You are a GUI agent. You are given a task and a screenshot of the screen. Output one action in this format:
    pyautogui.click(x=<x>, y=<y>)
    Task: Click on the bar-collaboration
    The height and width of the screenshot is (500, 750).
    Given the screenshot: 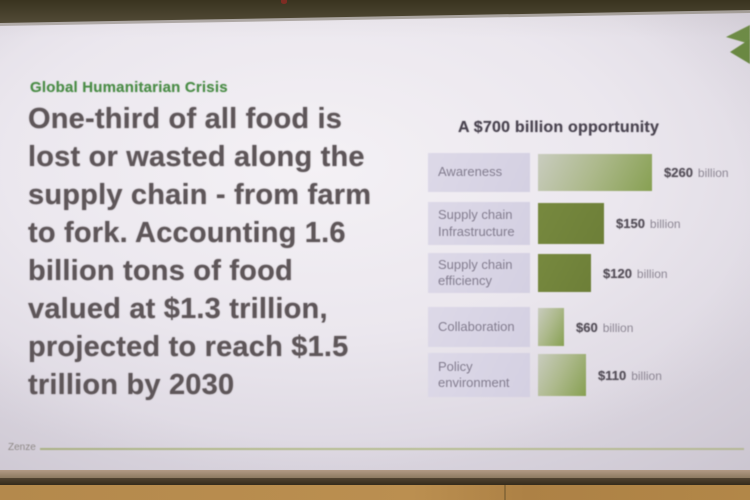 What is the action you would take?
    pyautogui.click(x=551, y=327)
    